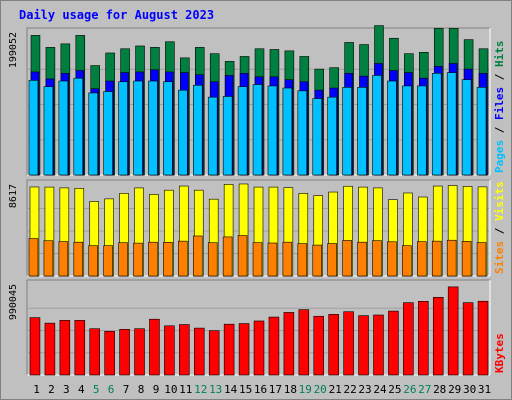 This screenshot has width=512, height=400. Describe the element at coordinates (349, 389) in the screenshot. I see `x-tick-day-22: 22` at that location.